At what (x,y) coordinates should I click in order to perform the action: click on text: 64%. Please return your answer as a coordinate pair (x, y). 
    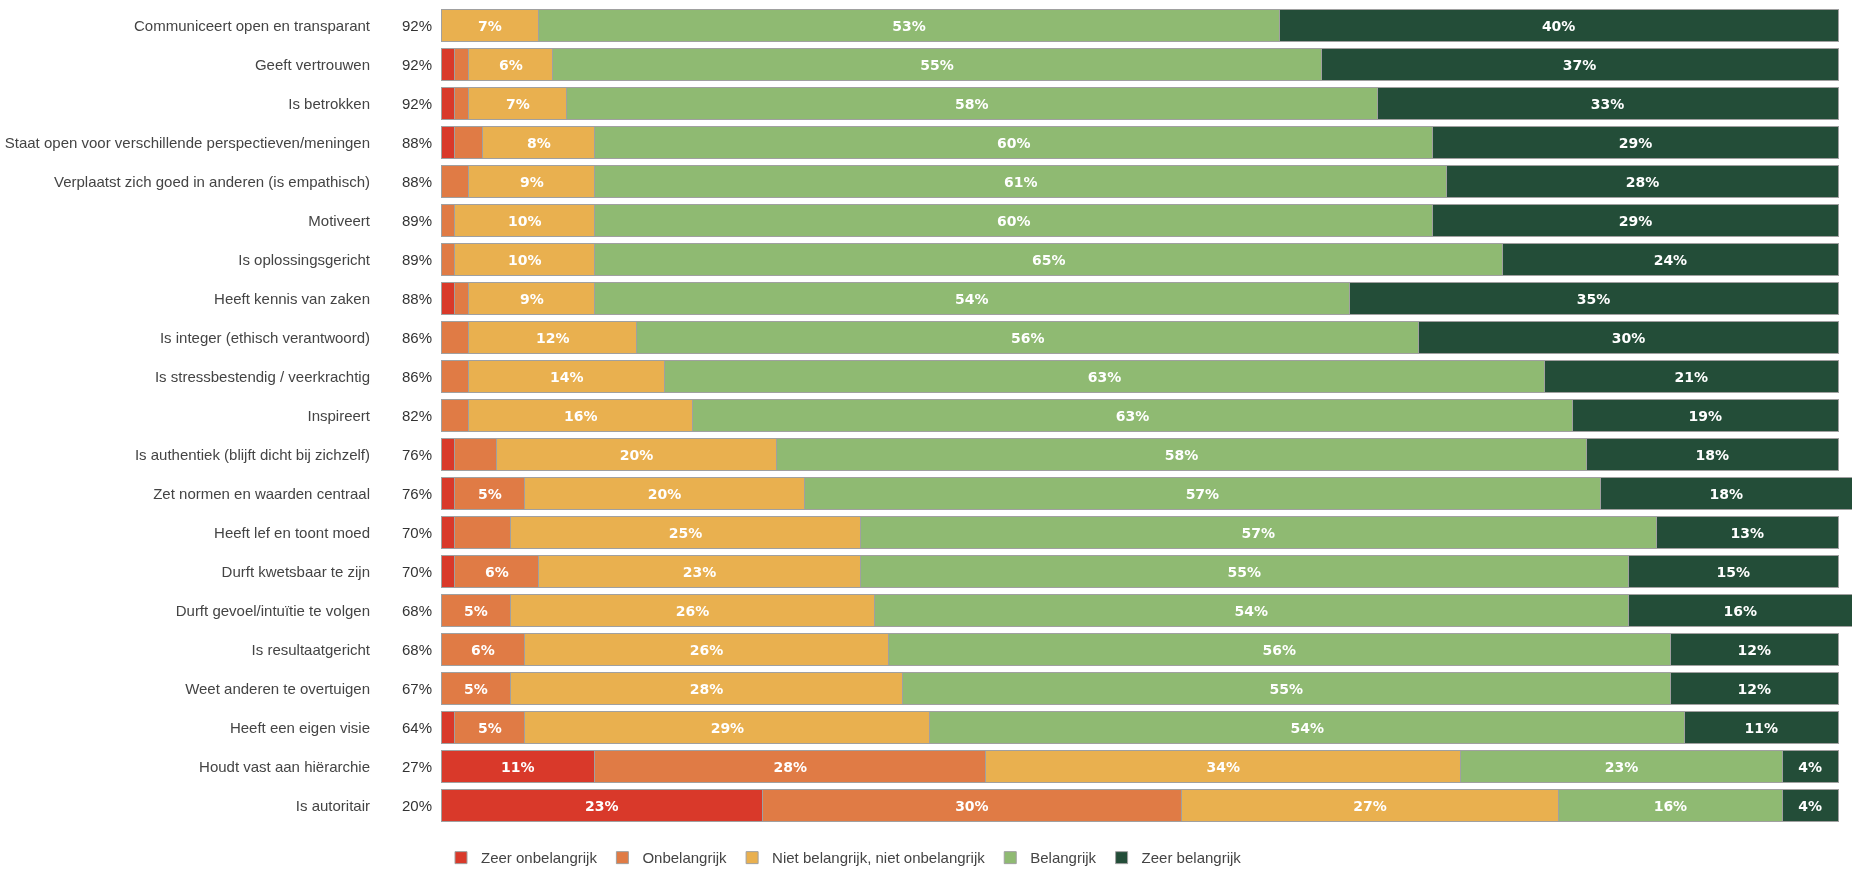
    Looking at the image, I should click on (417, 727).